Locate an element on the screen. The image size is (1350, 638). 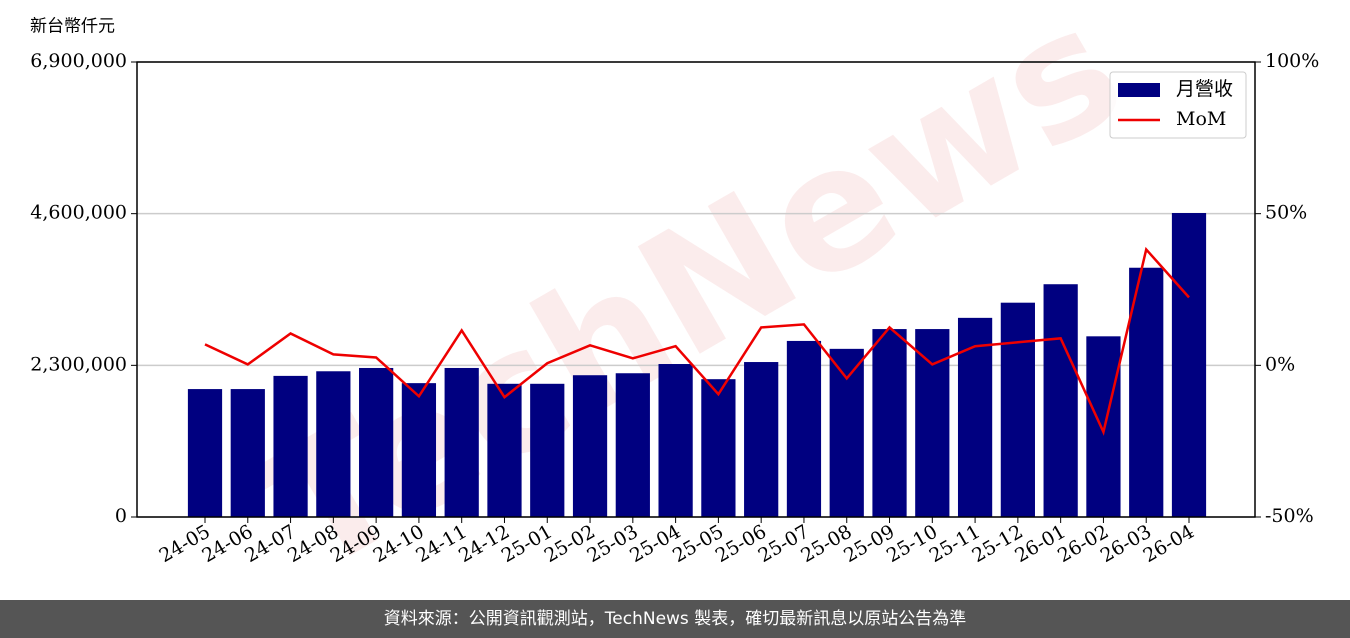
y2-tick-label: -50% is located at coordinates (1289, 516).